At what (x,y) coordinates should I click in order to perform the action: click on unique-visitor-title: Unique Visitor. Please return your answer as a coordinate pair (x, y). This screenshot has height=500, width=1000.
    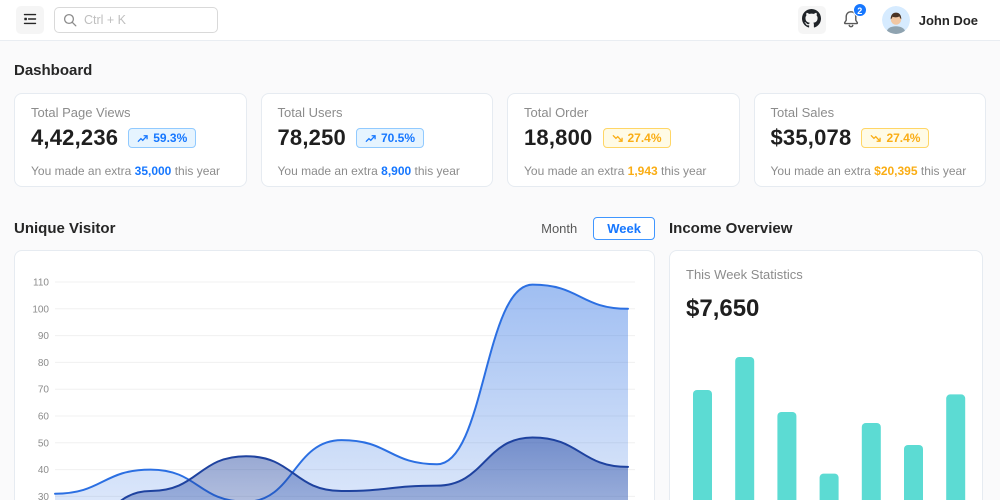
    Looking at the image, I should click on (65, 228).